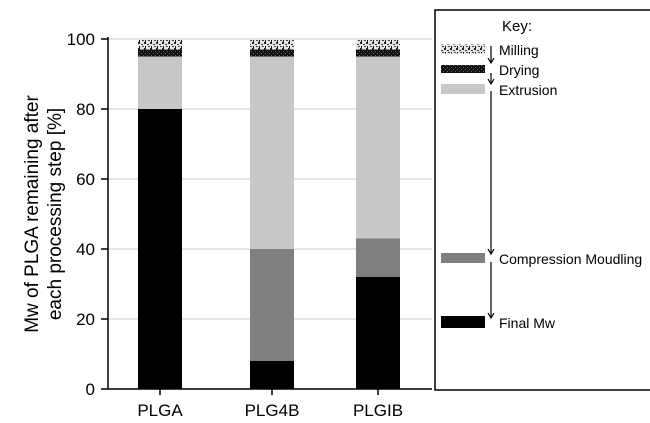  I want to click on x-tick-label: PLGA, so click(160, 410).